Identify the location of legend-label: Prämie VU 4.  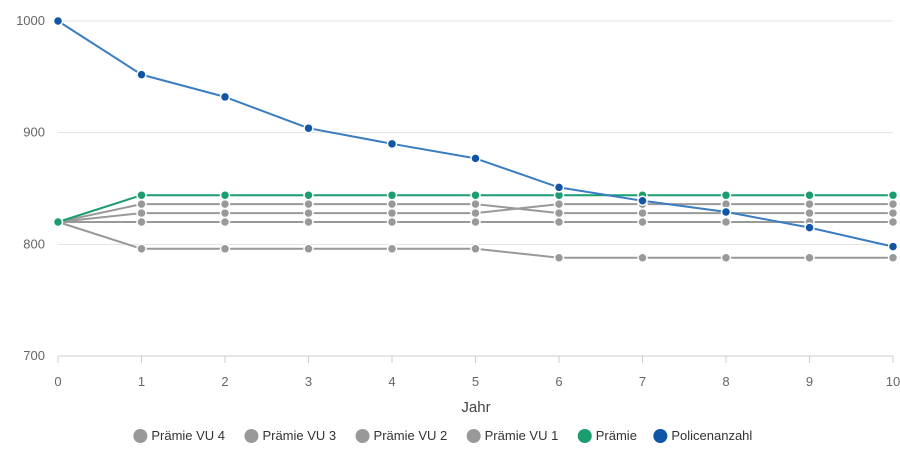
(188, 435).